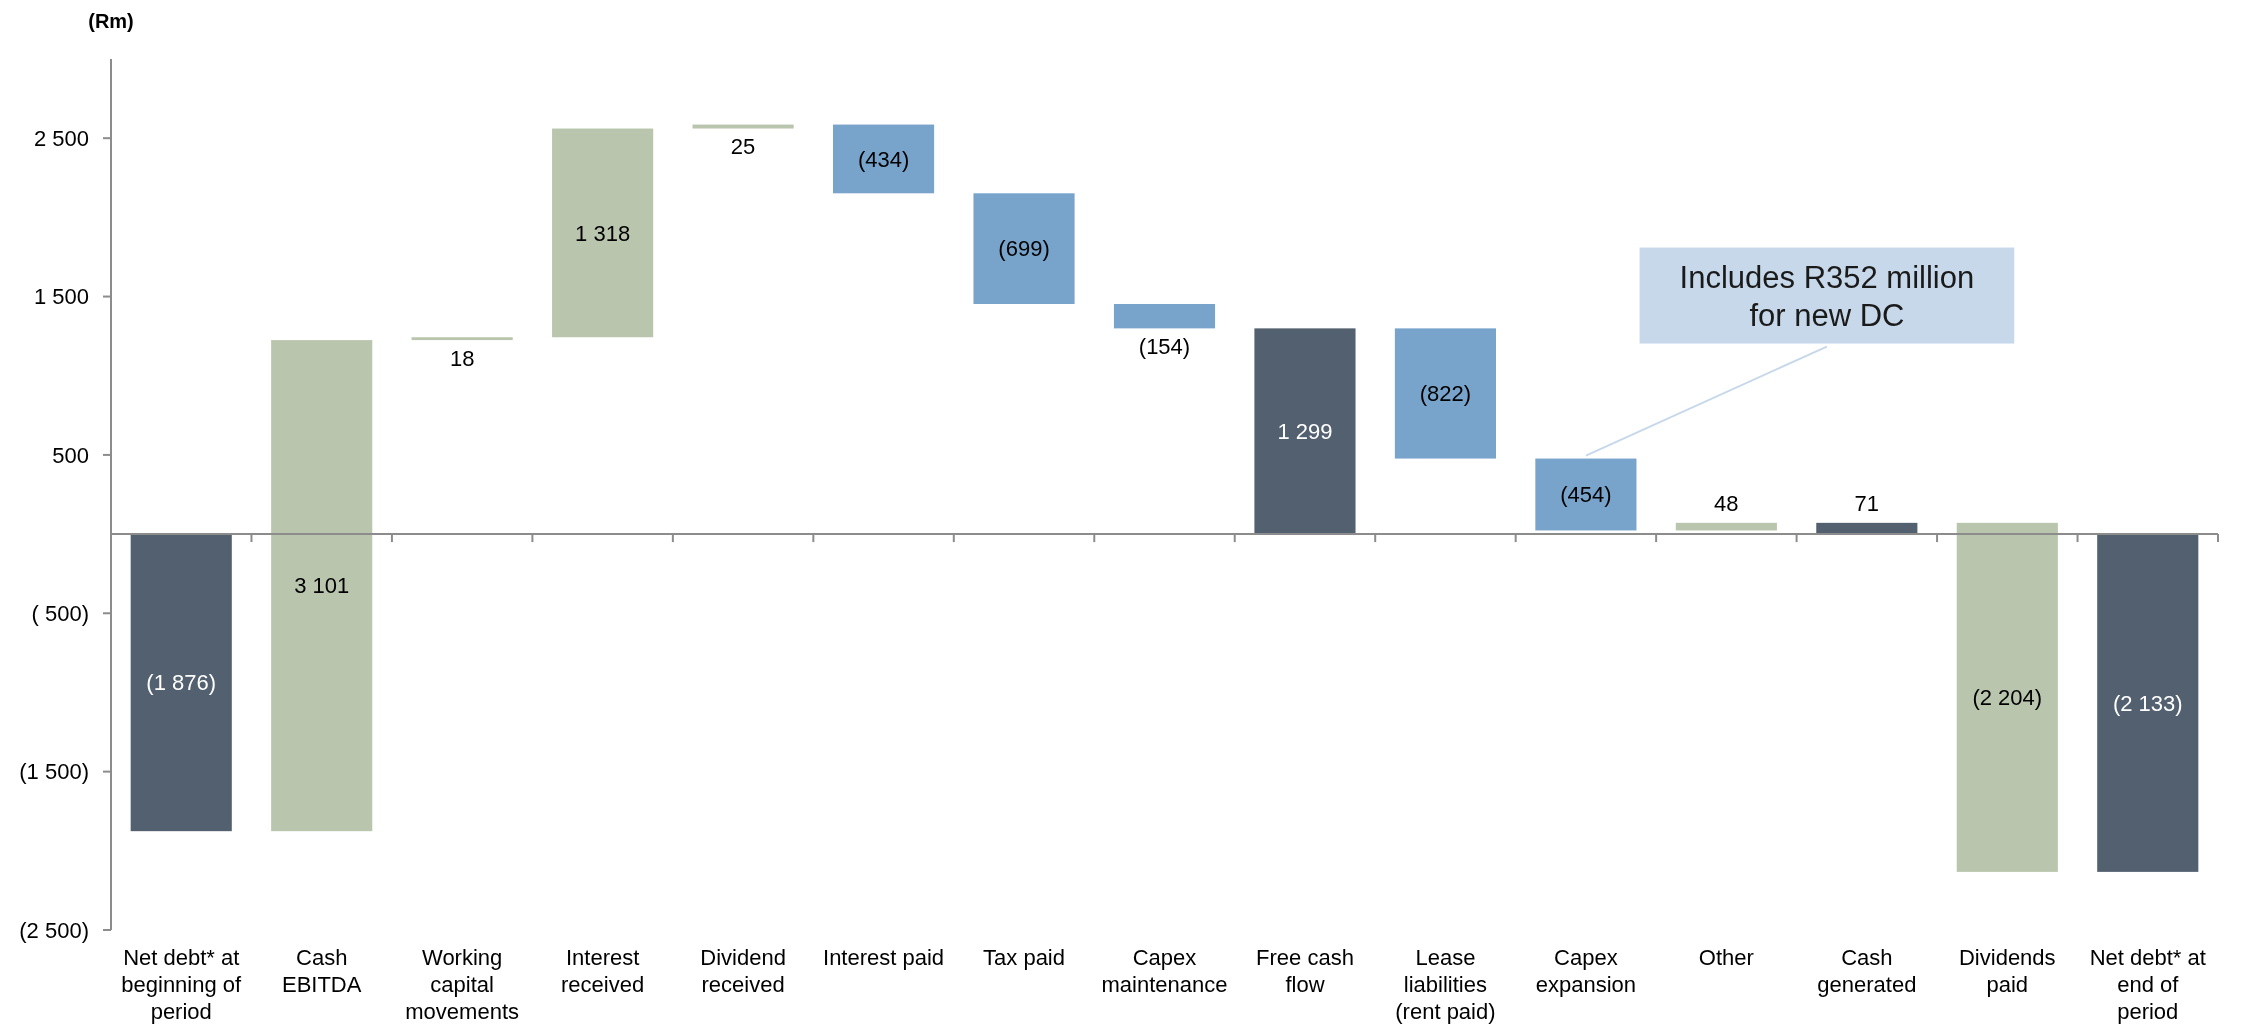 This screenshot has width=2241, height=1028. I want to click on data-label: 1 318, so click(603, 233).